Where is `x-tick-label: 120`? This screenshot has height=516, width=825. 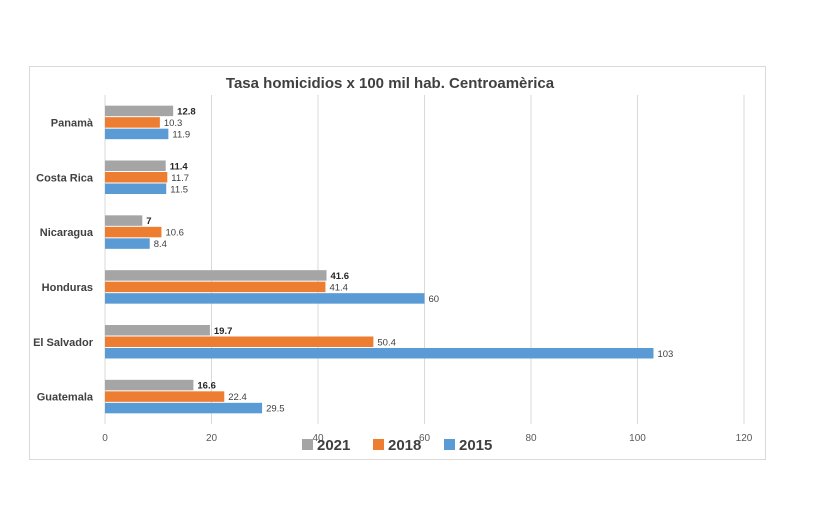 x-tick-label: 120 is located at coordinates (744, 438).